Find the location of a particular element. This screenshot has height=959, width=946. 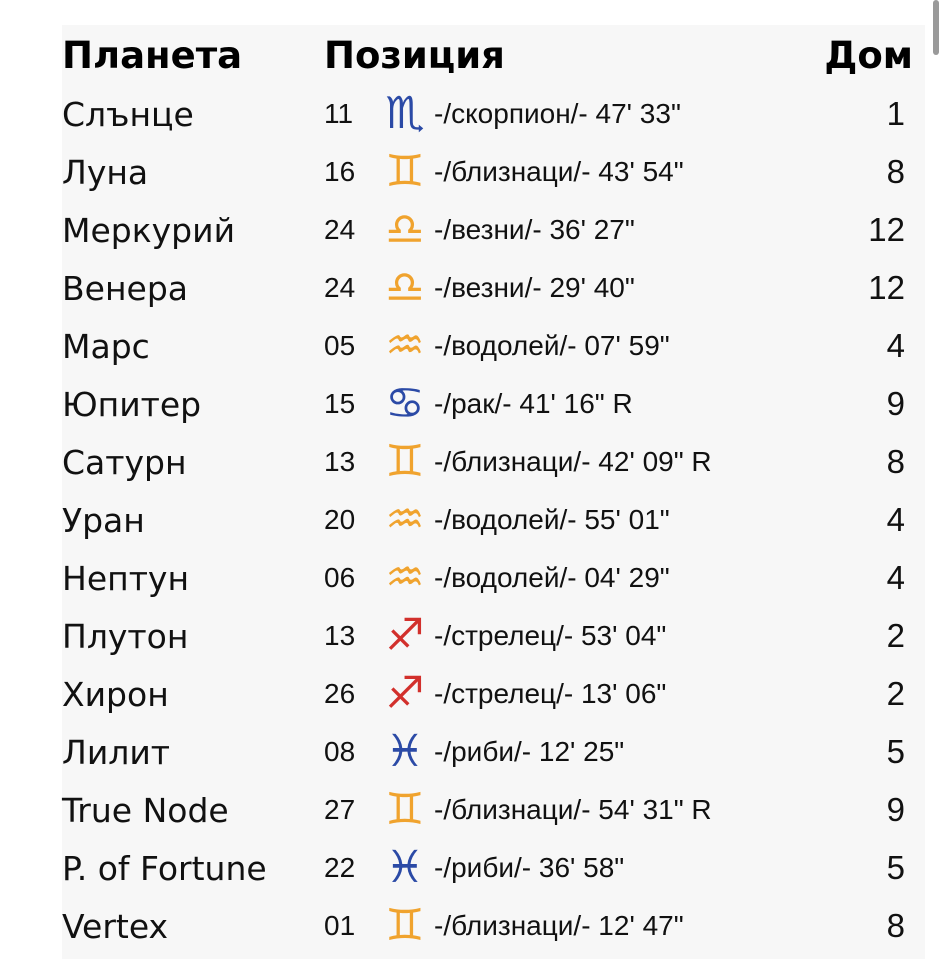

position-text: -/риби/- 36' 58" is located at coordinates (529, 867).